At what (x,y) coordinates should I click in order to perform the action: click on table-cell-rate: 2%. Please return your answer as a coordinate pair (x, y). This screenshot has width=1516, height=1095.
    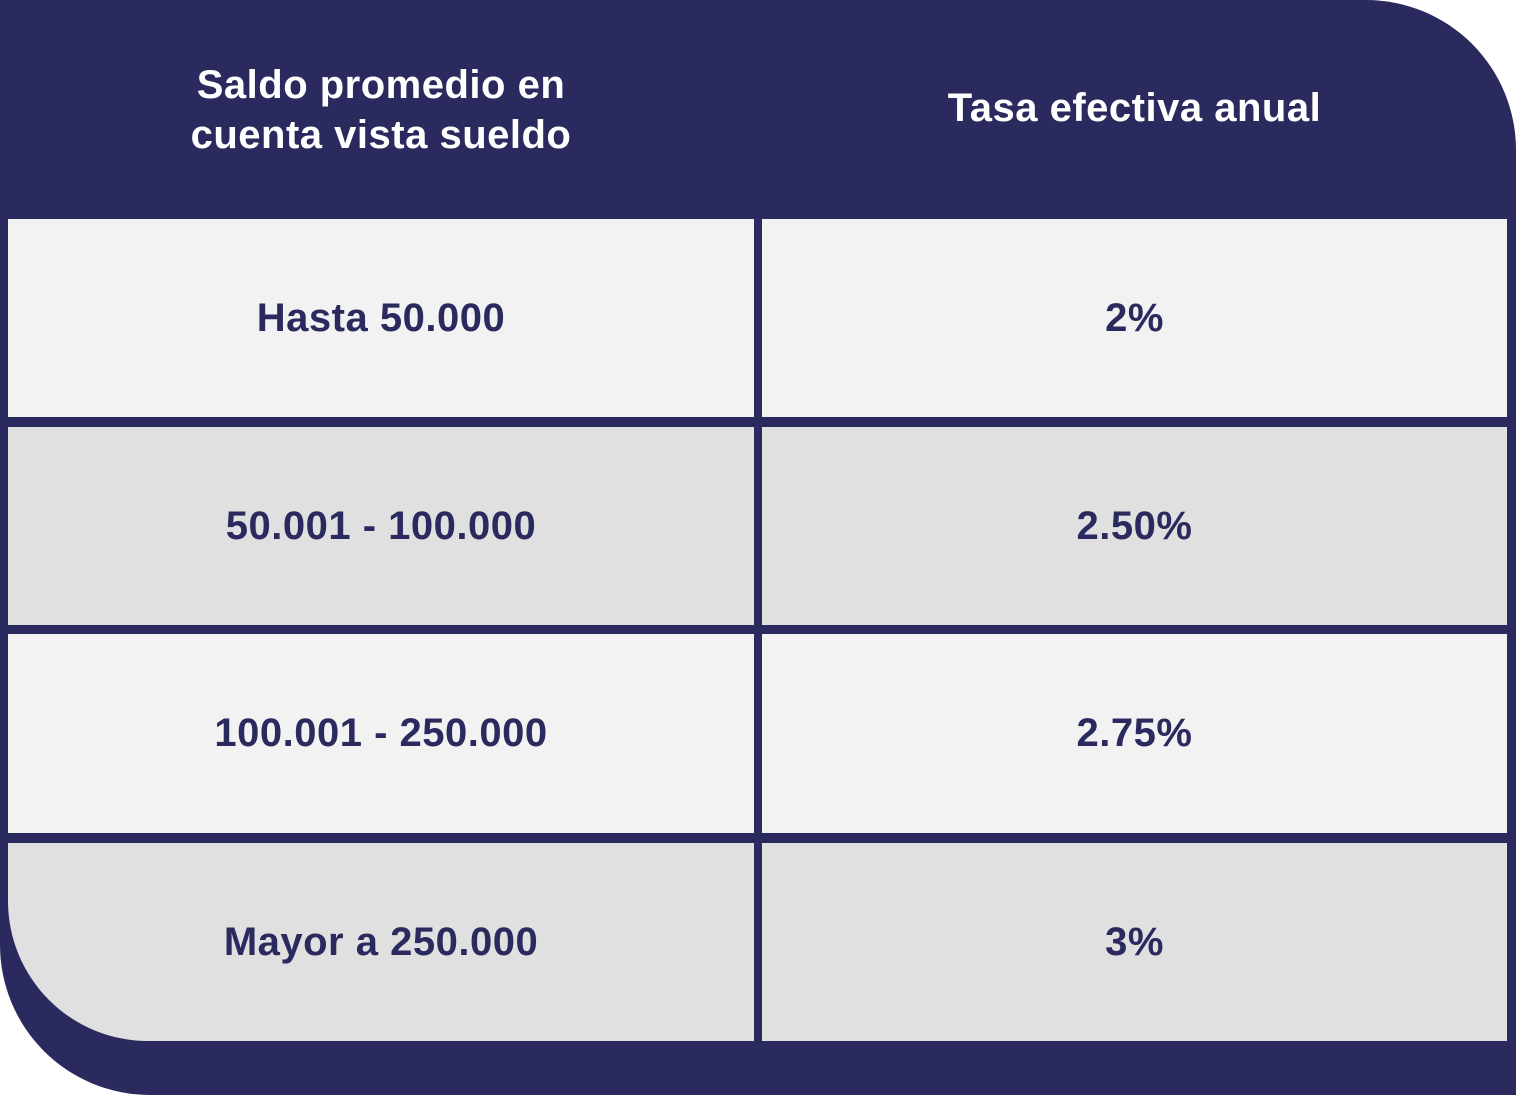
    Looking at the image, I should click on (1134, 318).